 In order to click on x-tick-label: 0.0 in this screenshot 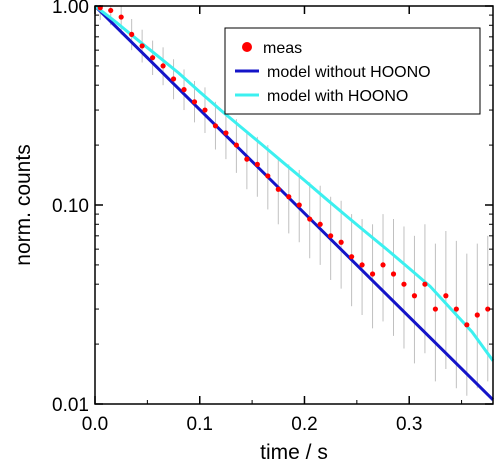, I will do `click(95, 424)`.